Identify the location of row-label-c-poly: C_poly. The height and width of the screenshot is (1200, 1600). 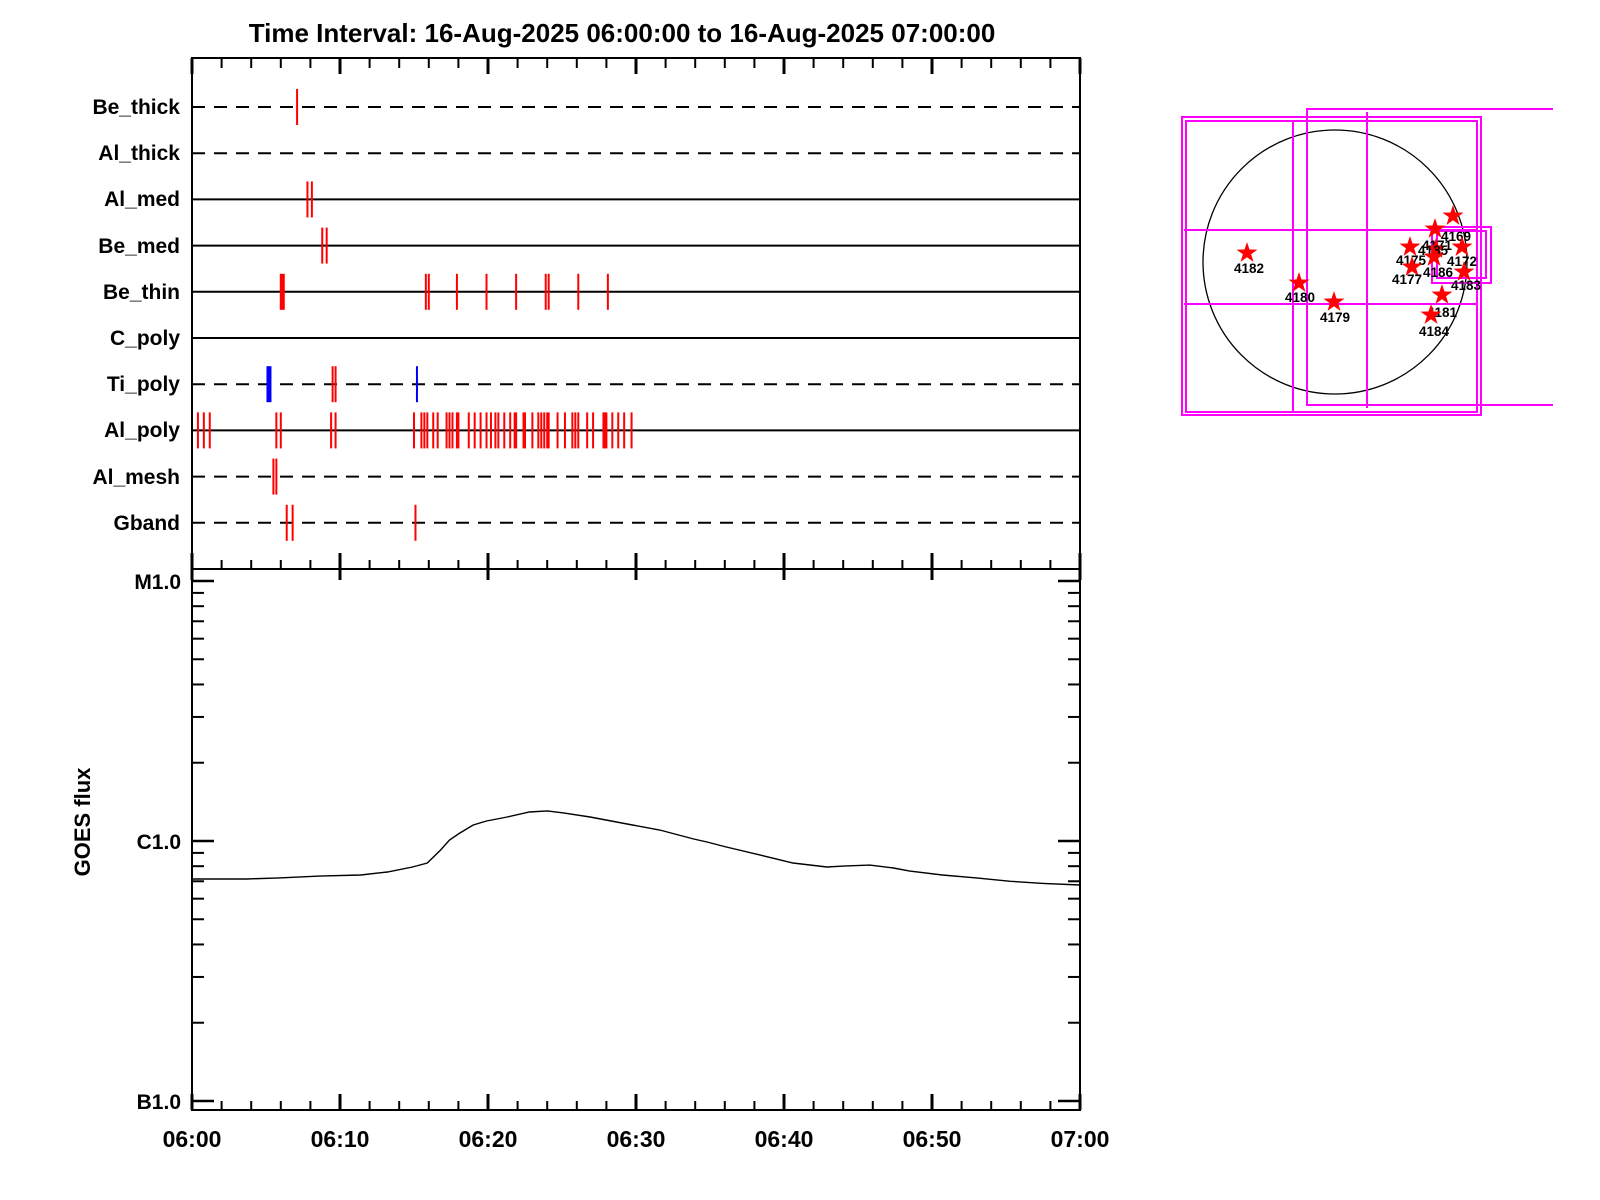
(145, 338).